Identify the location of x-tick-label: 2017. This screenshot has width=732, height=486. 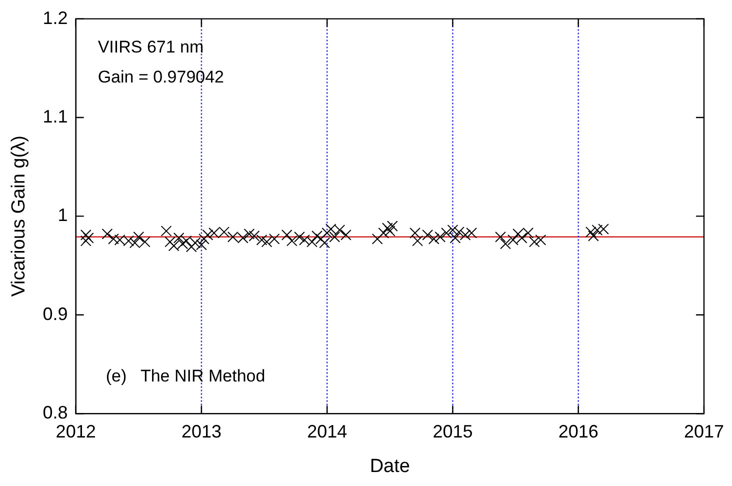
(704, 431).